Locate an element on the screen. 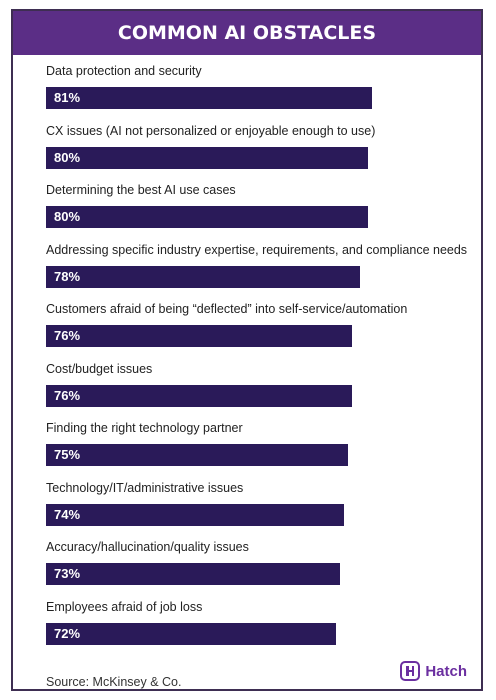 Image resolution: width=496 pixels, height=700 pixels. bar-value-label: 74% is located at coordinates (67, 514).